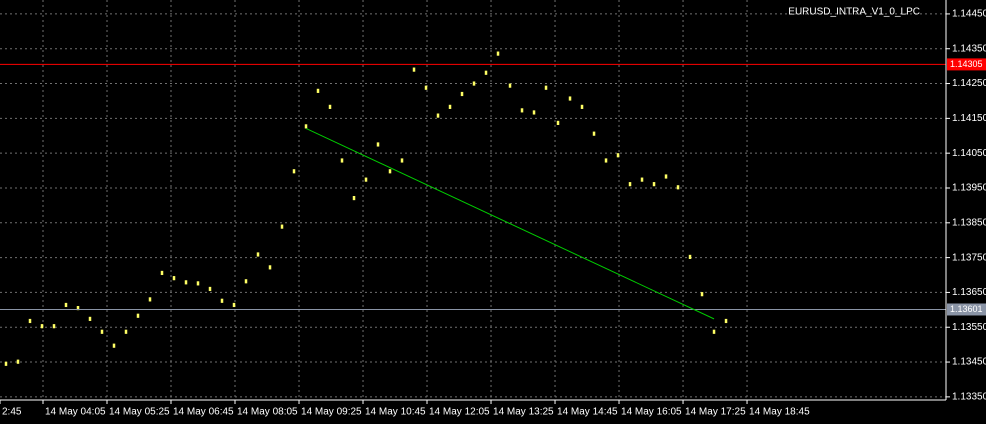  Describe the element at coordinates (523, 412) in the screenshot. I see `x-tick-label: 14 May 13:25` at that location.